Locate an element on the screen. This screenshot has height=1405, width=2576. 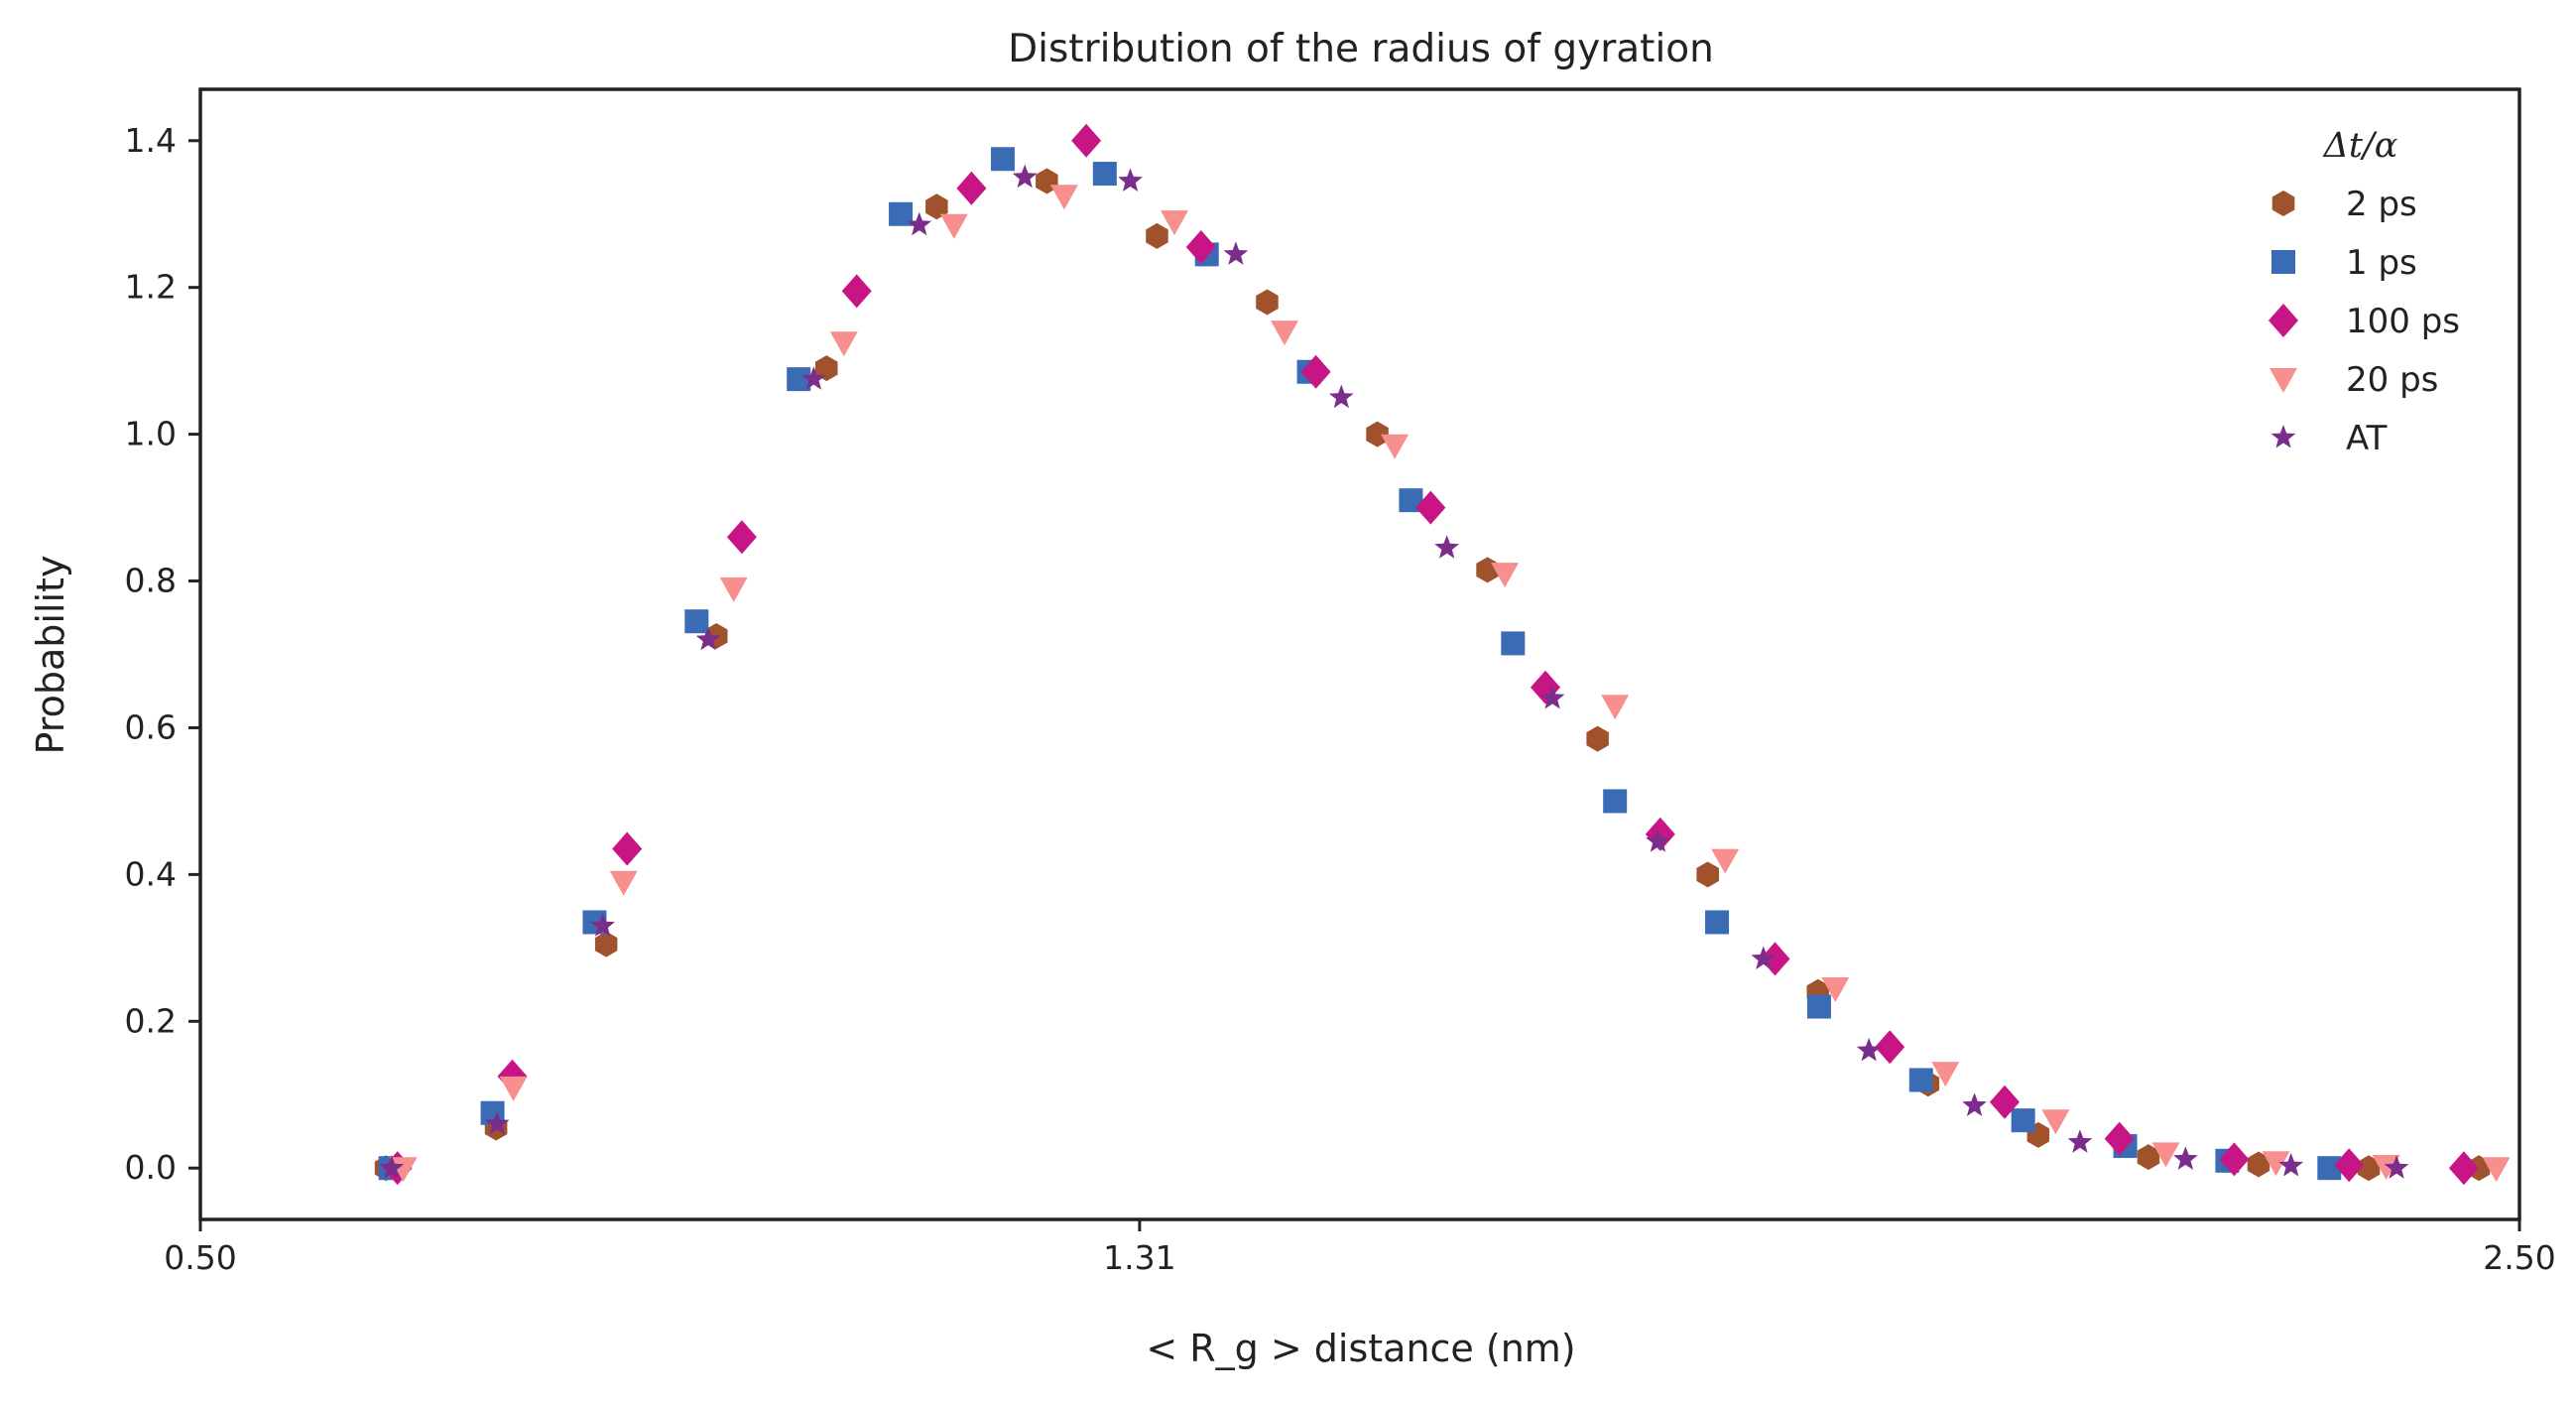
legend-title: Δt/α is located at coordinates (2360, 146).